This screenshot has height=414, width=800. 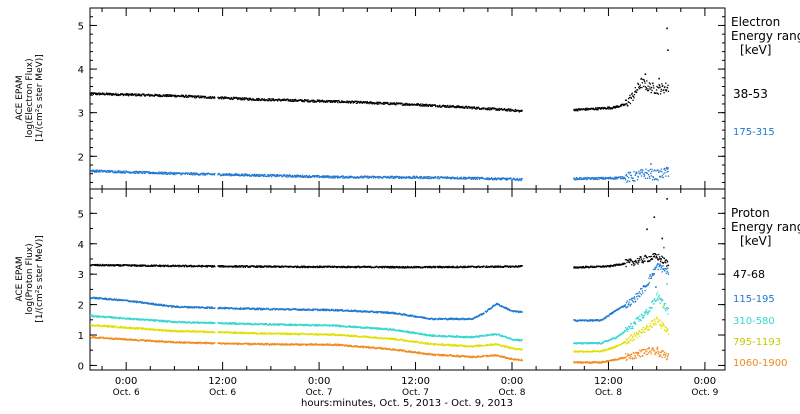 I want to click on proton-ytick-label: 4, so click(x=81, y=245).